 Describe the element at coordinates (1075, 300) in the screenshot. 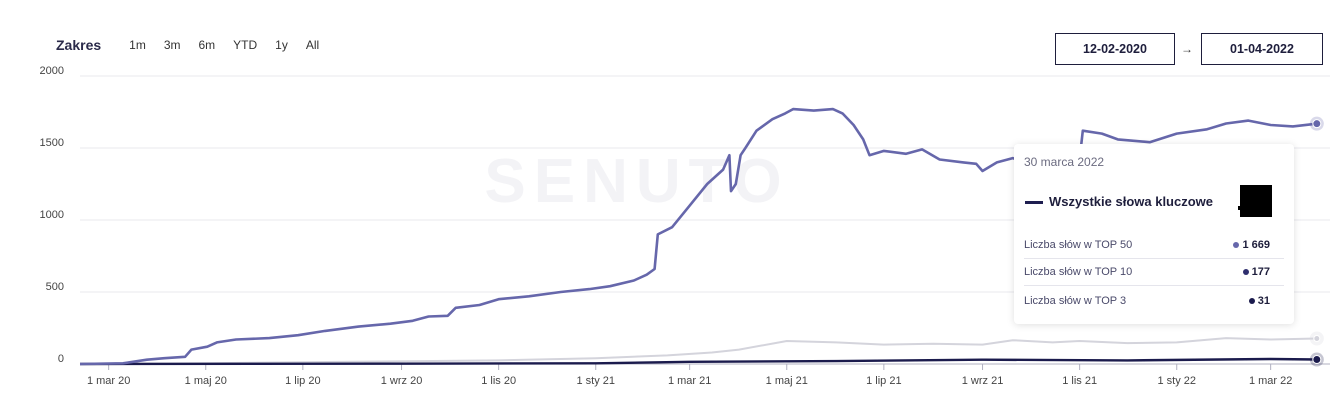

I see `tooltip-row-label: Liczba słów w TOP 3` at that location.